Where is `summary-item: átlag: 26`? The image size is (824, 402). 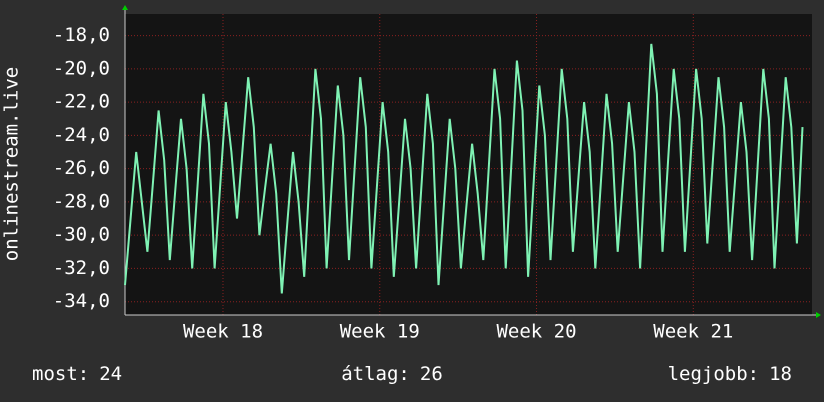 summary-item: átlag: 26 is located at coordinates (392, 374).